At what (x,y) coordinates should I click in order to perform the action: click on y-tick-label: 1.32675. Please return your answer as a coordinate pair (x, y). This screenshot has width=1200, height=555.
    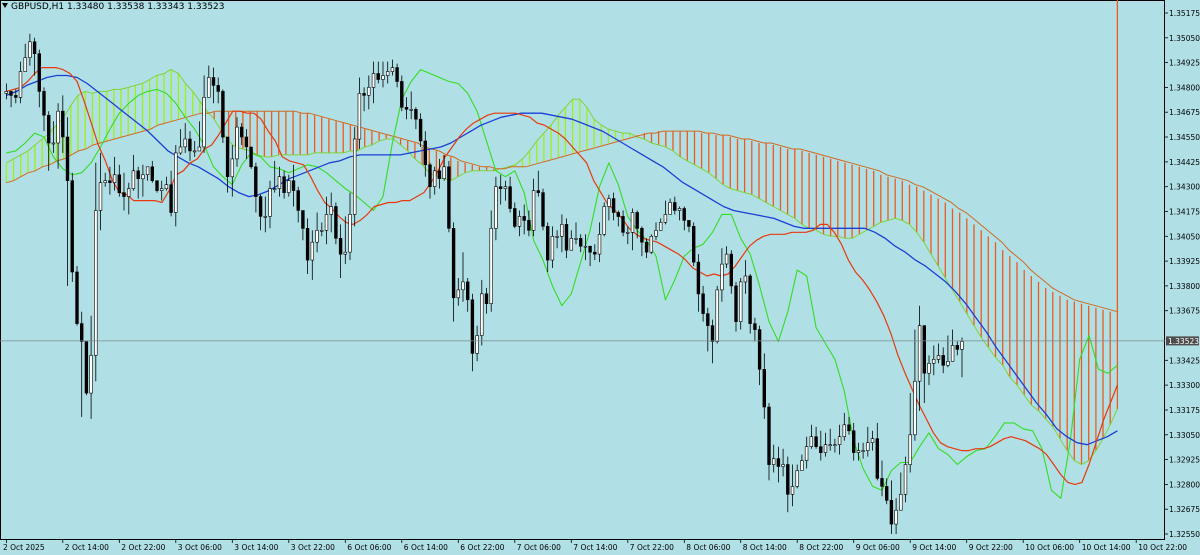
    Looking at the image, I should click on (1184, 509).